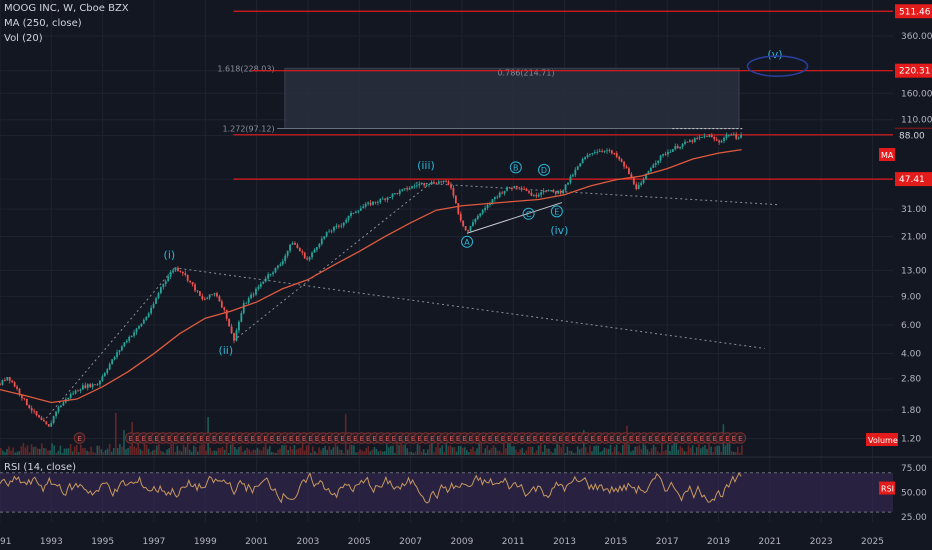 The height and width of the screenshot is (550, 932). Describe the element at coordinates (359, 542) in the screenshot. I see `x-tick-label: 2005` at that location.